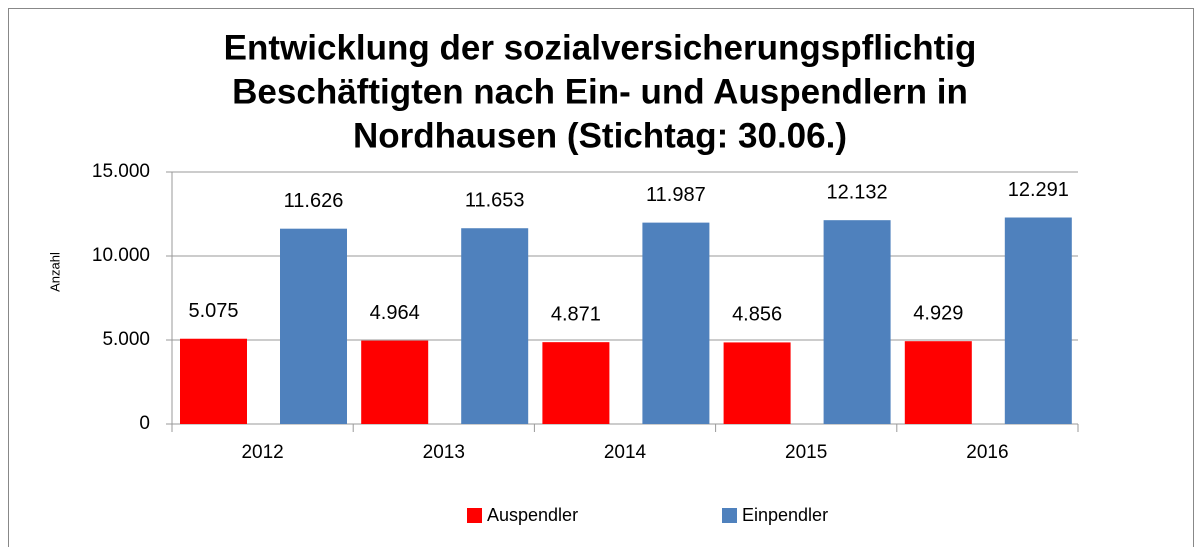  Describe the element at coordinates (495, 201) in the screenshot. I see `value-label: 11.653` at that location.